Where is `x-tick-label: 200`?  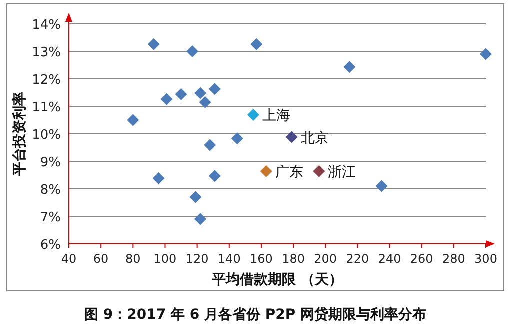
x-tick-label: 200 is located at coordinates (326, 259).